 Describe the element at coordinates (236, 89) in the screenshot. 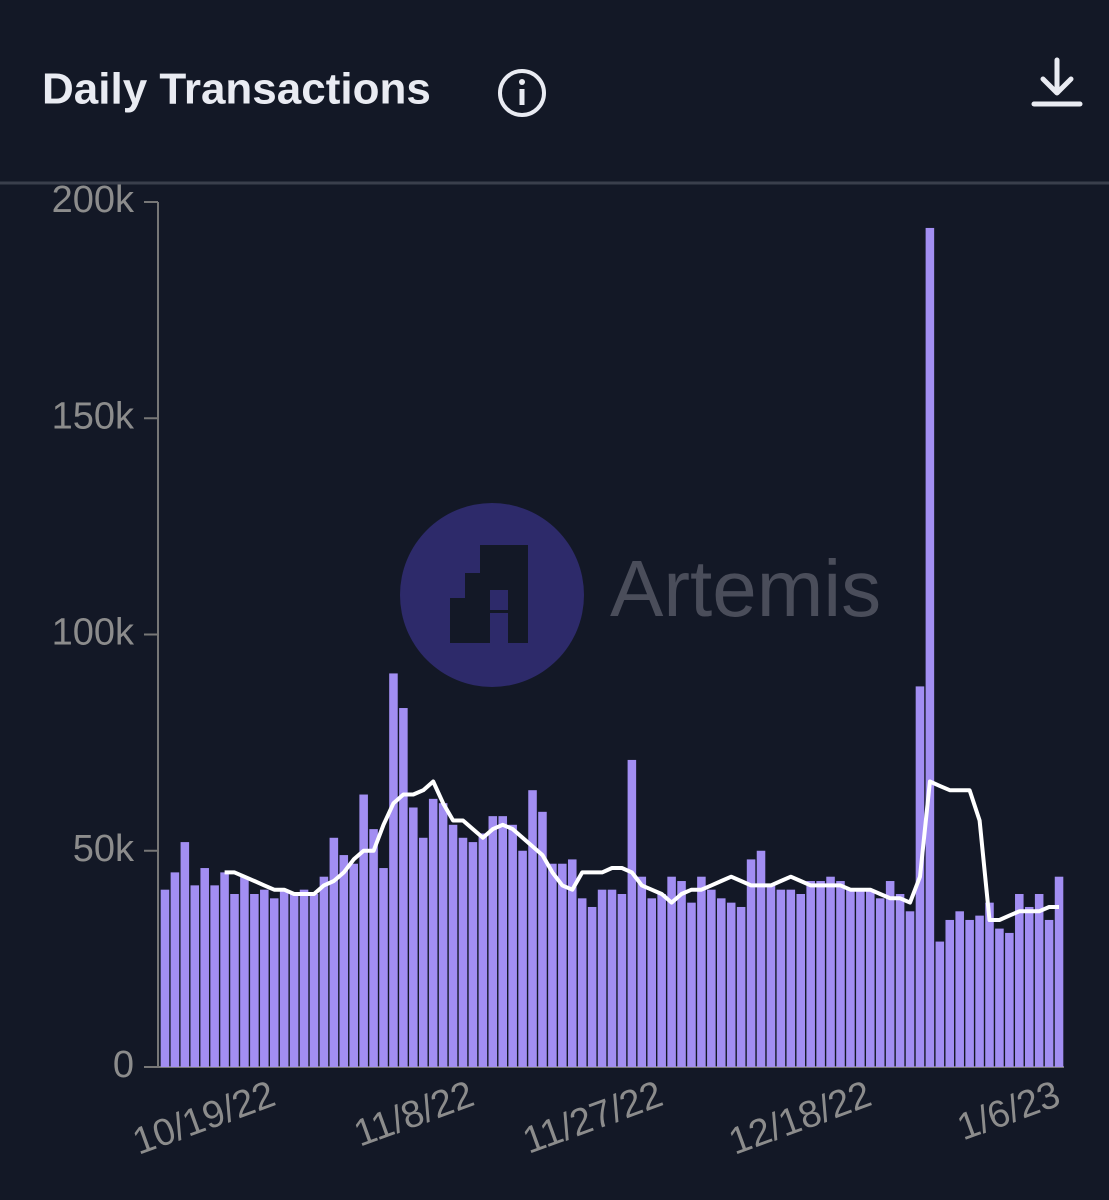

I see `chart-title: Daily Transactions` at that location.